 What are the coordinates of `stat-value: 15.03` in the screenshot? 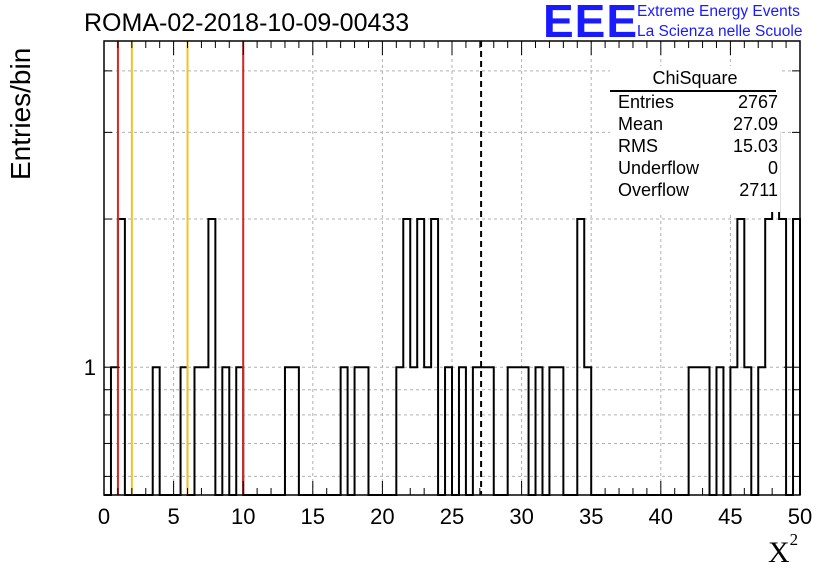 It's located at (755, 146).